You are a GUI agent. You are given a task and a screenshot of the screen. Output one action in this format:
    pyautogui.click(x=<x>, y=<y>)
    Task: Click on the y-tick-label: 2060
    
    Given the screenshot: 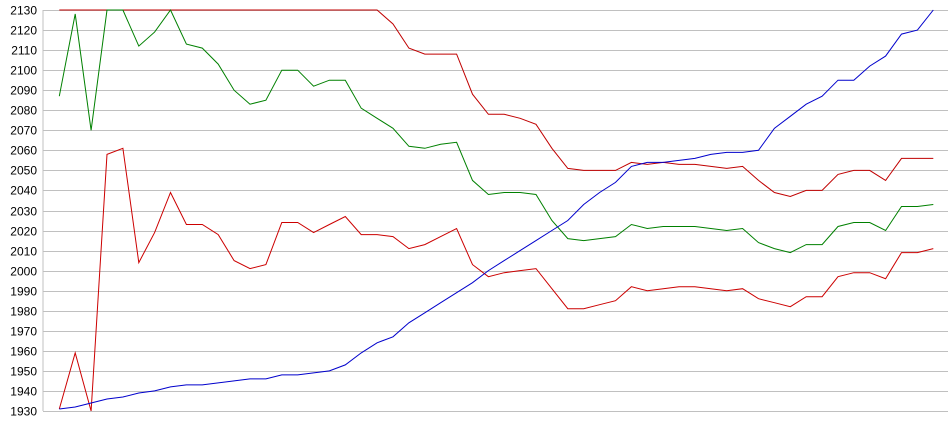 What is the action you would take?
    pyautogui.click(x=23, y=151)
    